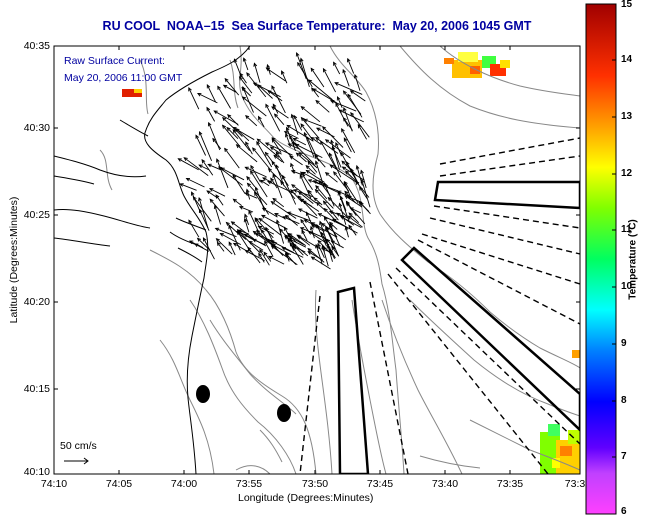 Image resolution: width=651 pixels, height=519 pixels. What do you see at coordinates (624, 456) in the screenshot?
I see `colorbar-tick: 7` at bounding box center [624, 456].